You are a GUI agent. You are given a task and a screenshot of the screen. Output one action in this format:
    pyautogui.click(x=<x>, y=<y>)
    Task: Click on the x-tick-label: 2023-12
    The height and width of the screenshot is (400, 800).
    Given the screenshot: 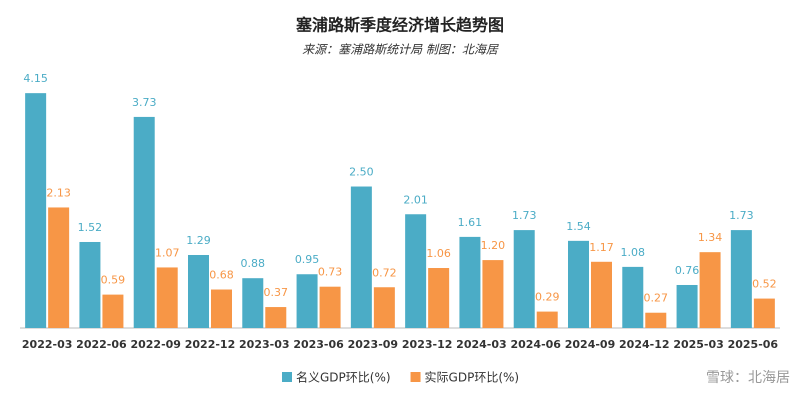 What is the action you would take?
    pyautogui.click(x=427, y=344)
    